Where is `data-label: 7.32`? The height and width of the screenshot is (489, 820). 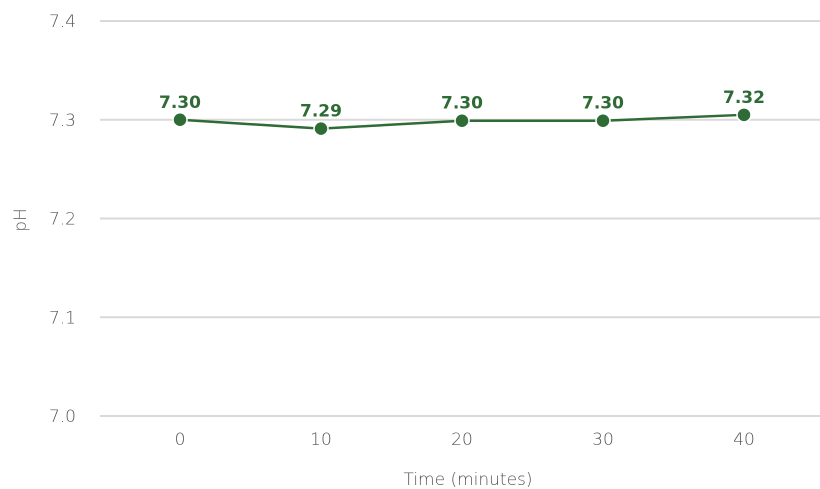 data-label: 7.32 is located at coordinates (744, 98).